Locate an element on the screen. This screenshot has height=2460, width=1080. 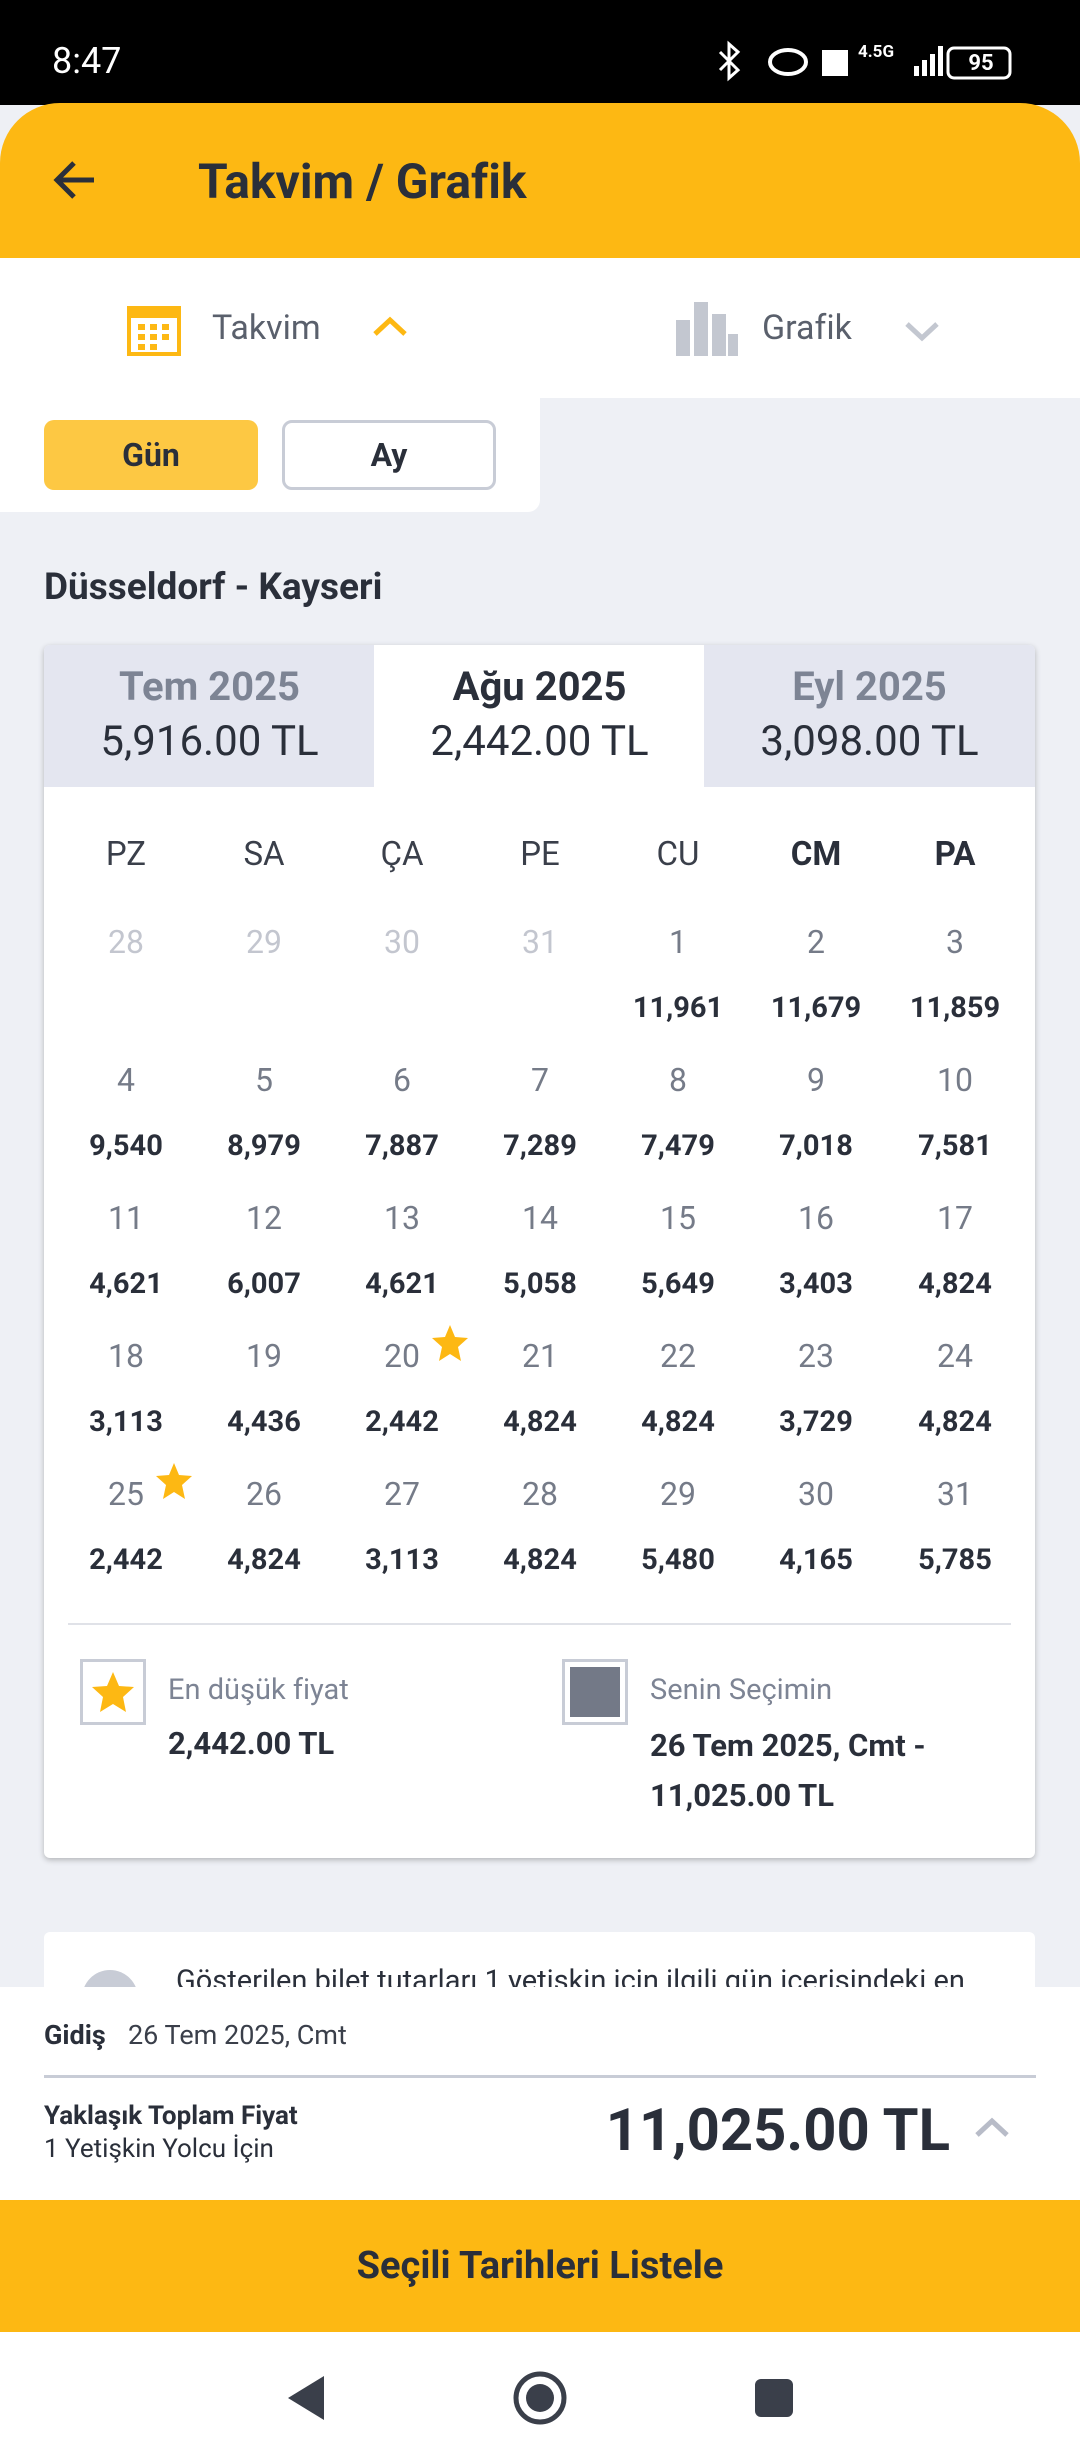
month-price: 3,098.00 TL is located at coordinates (869, 741).